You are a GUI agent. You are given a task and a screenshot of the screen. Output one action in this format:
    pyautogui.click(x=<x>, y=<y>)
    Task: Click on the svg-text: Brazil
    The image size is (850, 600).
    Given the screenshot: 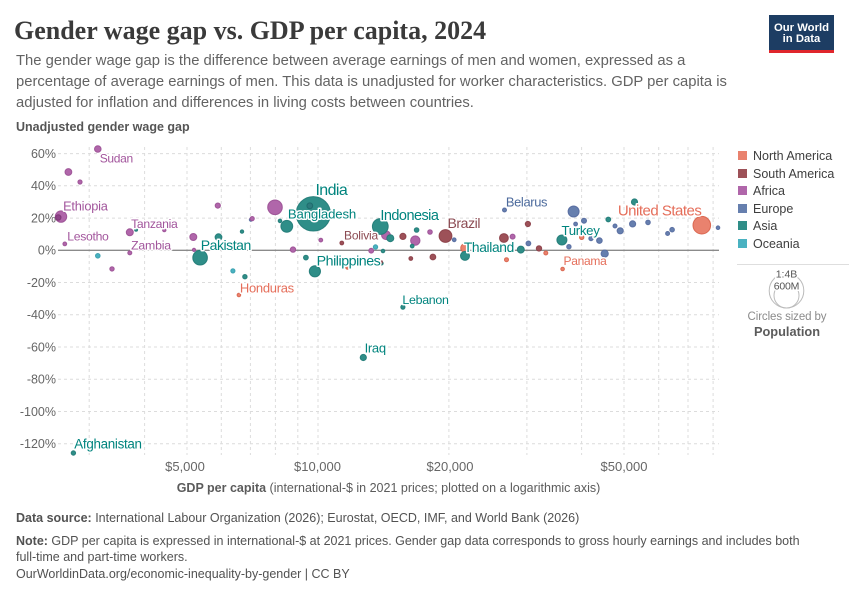 What is the action you would take?
    pyautogui.click(x=463, y=223)
    